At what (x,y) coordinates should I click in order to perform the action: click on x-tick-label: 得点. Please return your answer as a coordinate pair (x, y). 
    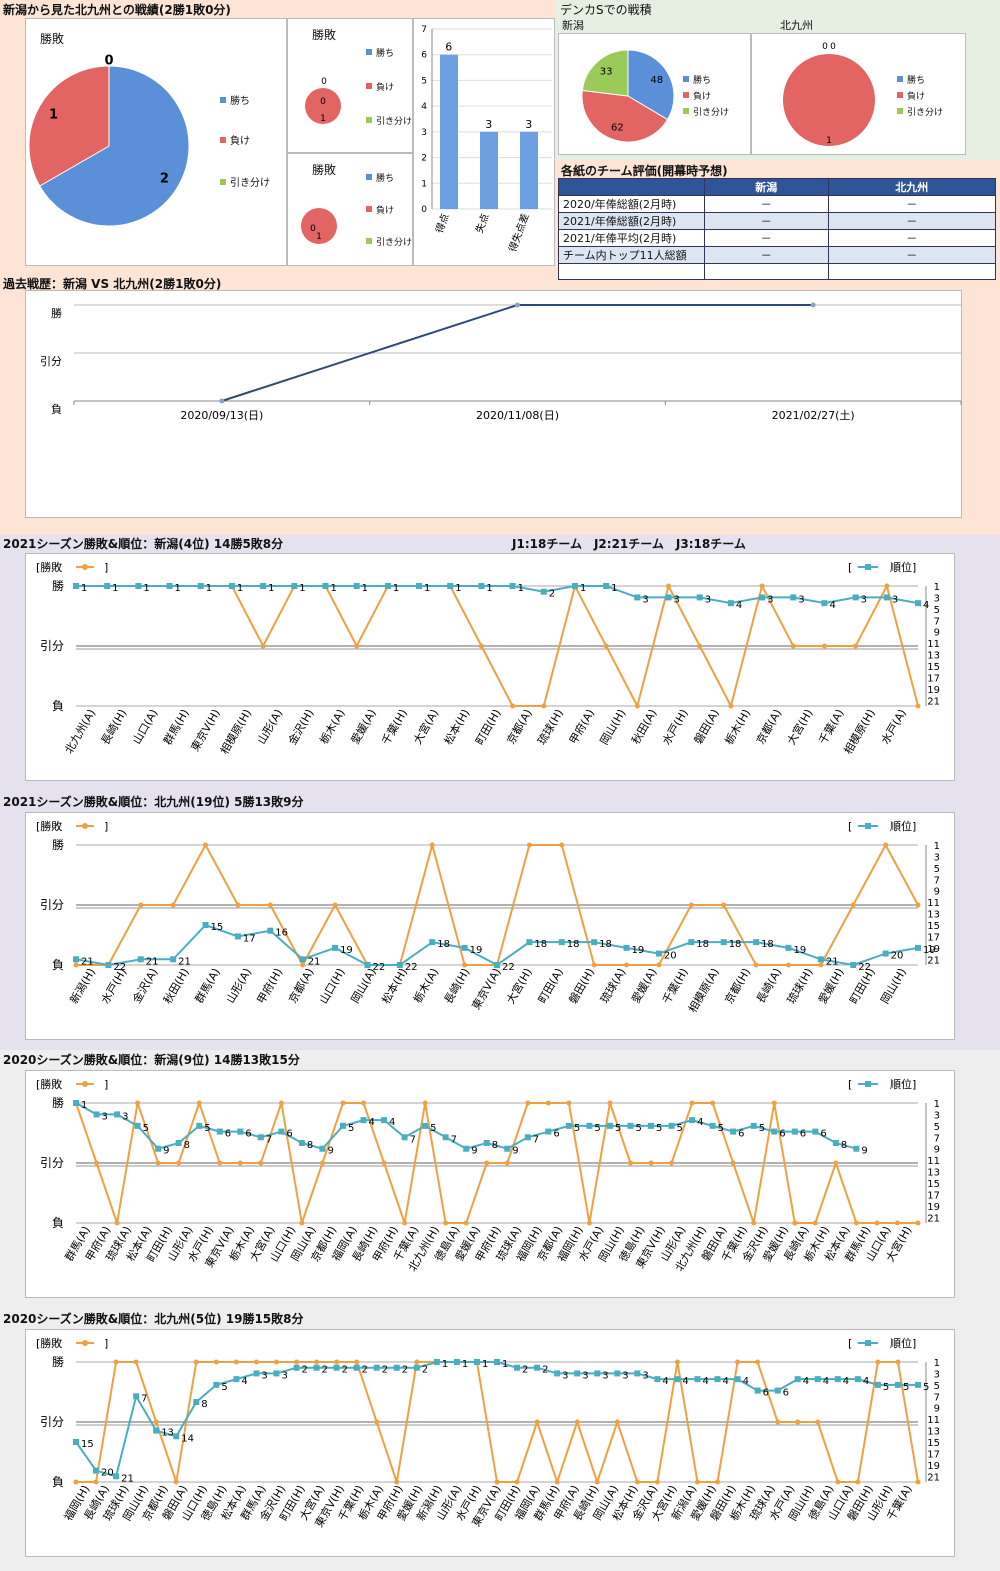
    Looking at the image, I should click on (443, 223).